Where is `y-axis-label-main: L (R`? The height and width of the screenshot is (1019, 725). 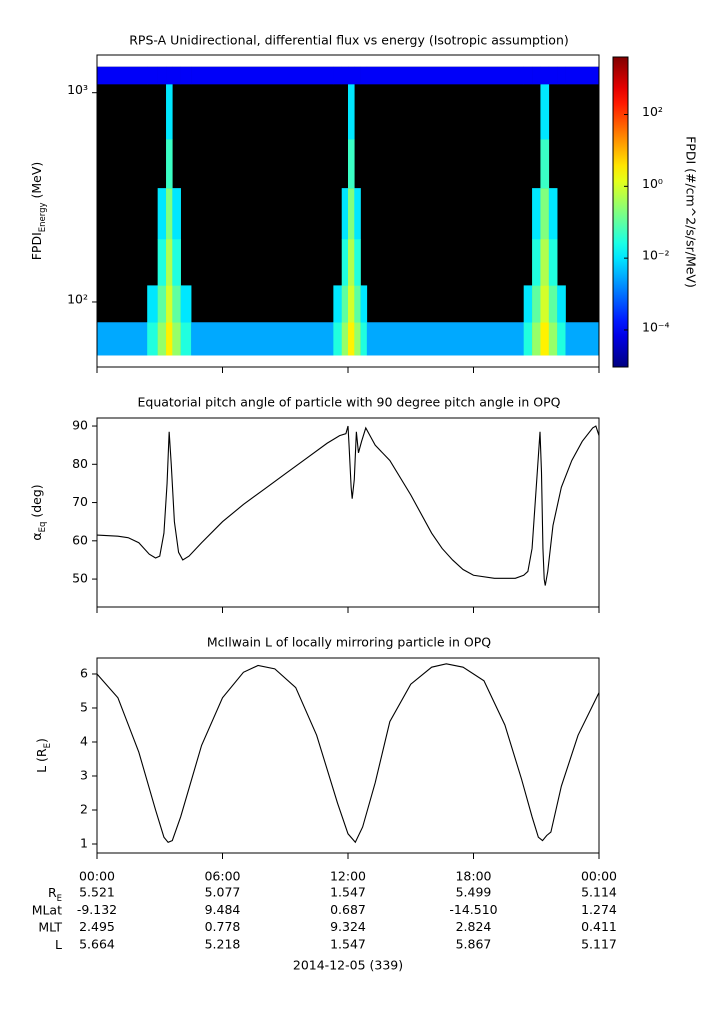
y-axis-label-main: L (R is located at coordinates (41, 760).